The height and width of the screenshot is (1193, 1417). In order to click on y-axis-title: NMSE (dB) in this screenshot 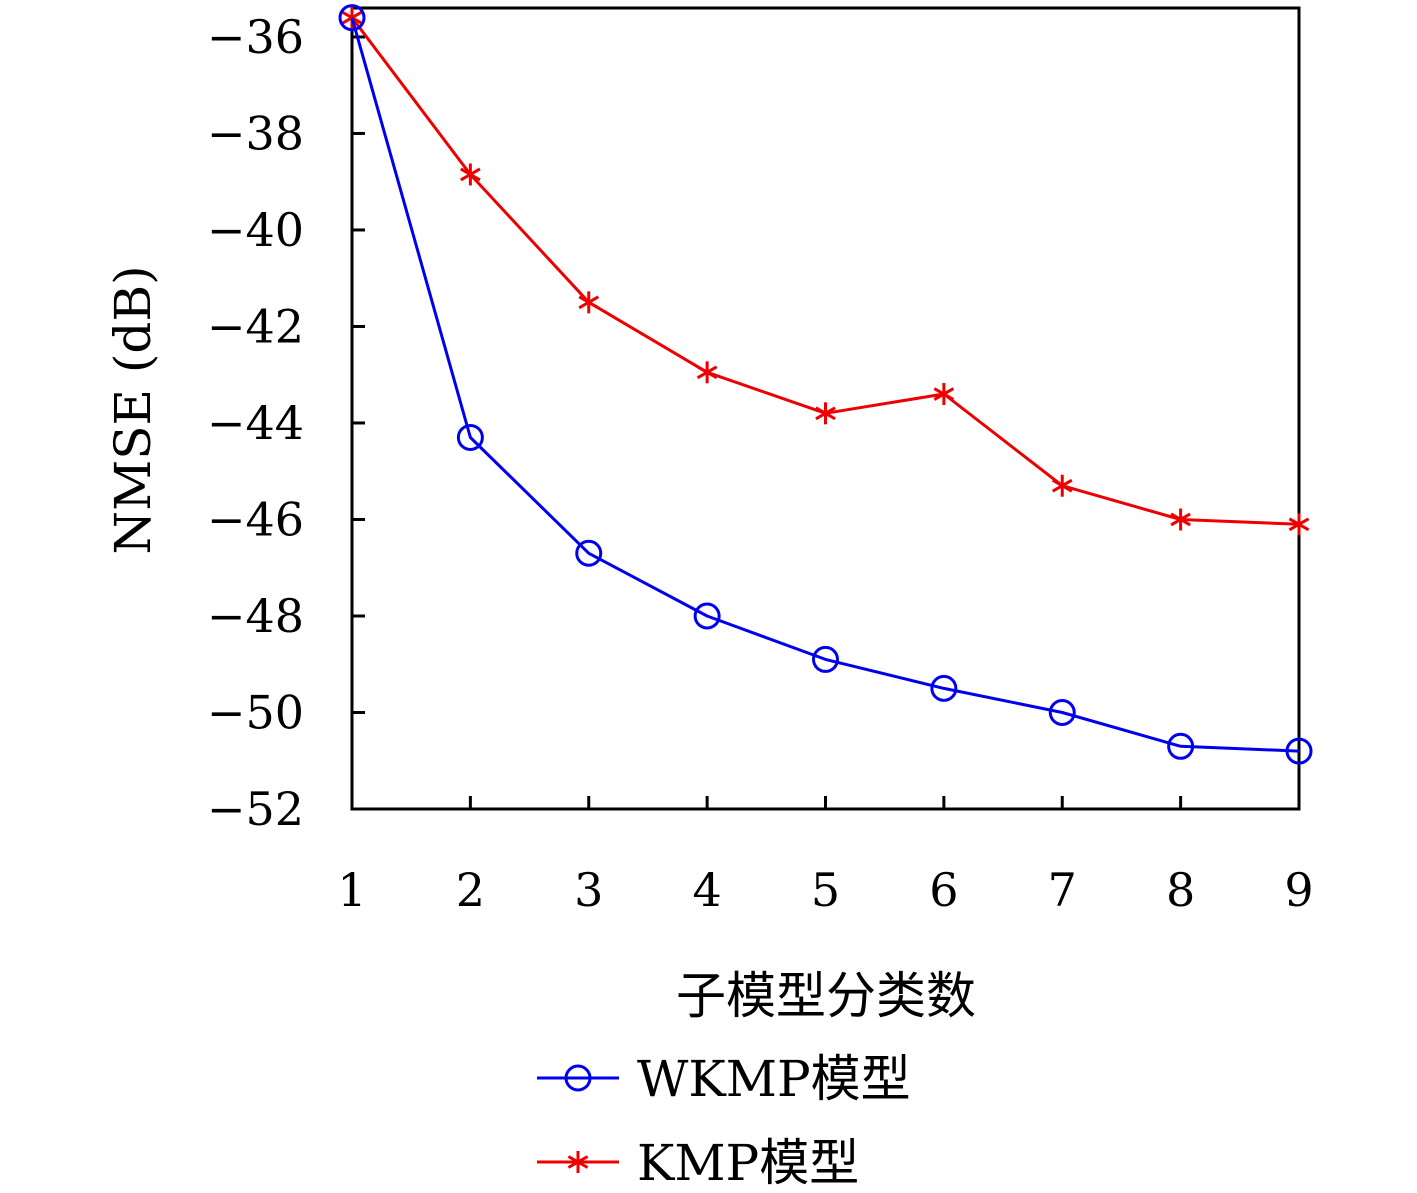, I will do `click(133, 409)`.